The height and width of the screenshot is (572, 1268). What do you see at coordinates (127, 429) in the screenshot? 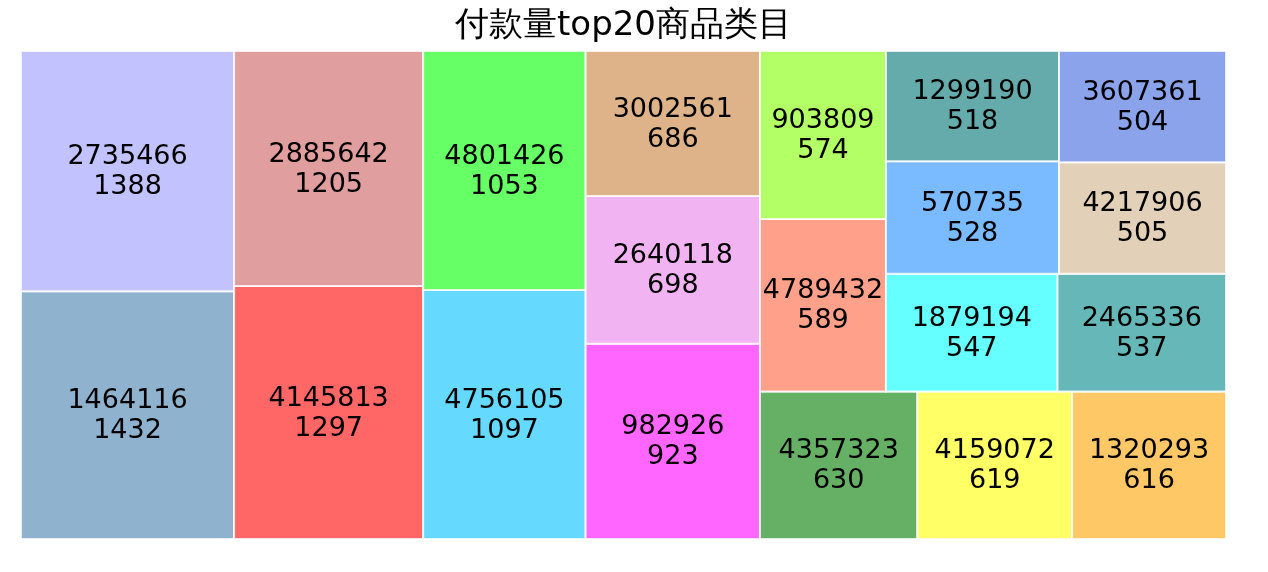
I see `data-label: 1432` at bounding box center [127, 429].